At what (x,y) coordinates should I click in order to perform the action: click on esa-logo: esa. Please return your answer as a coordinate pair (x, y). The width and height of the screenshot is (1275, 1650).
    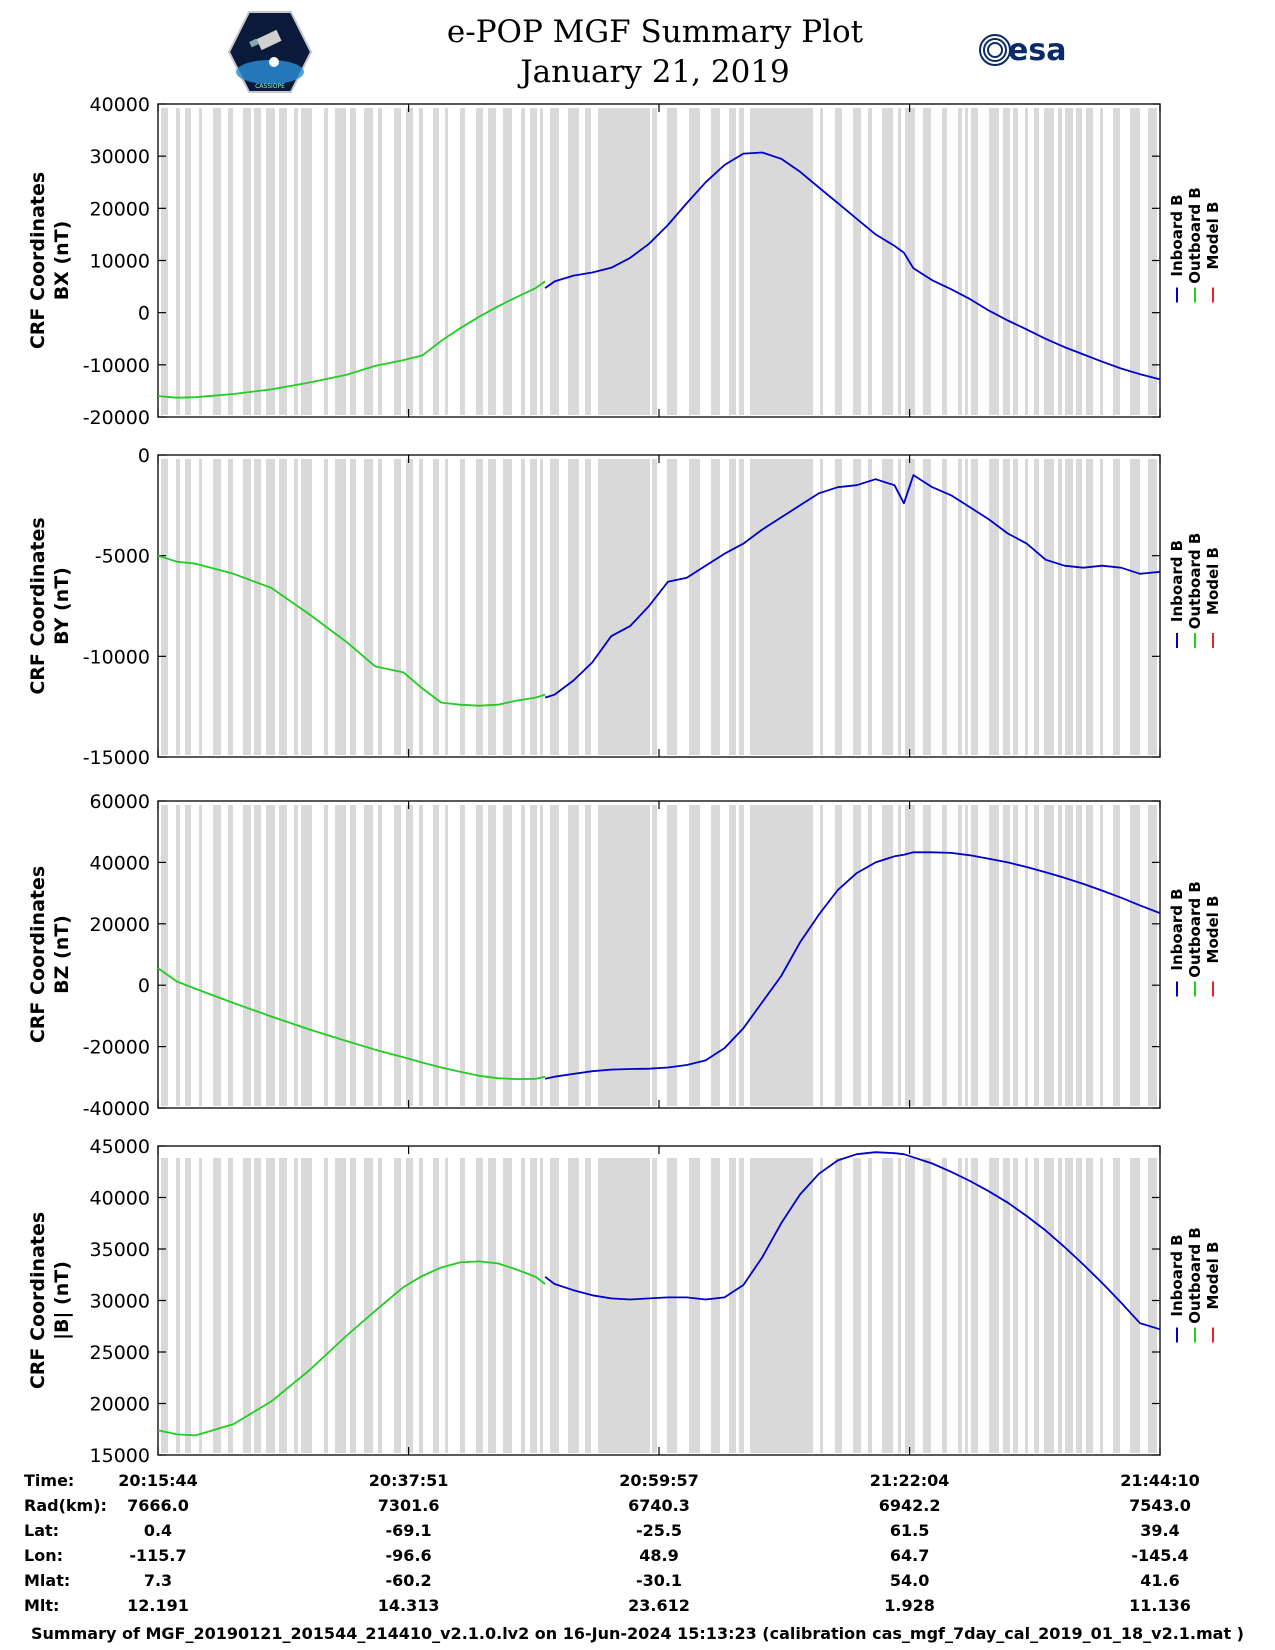
    Looking at the image, I should click on (1022, 50).